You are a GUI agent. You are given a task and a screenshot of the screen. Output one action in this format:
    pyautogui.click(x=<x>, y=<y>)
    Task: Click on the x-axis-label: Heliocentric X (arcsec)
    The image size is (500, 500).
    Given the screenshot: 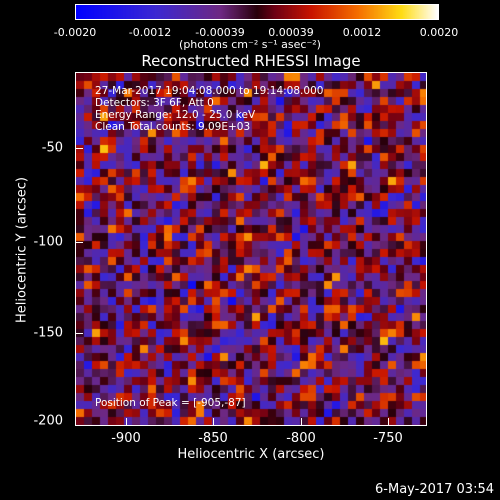 What is the action you would take?
    pyautogui.click(x=251, y=454)
    